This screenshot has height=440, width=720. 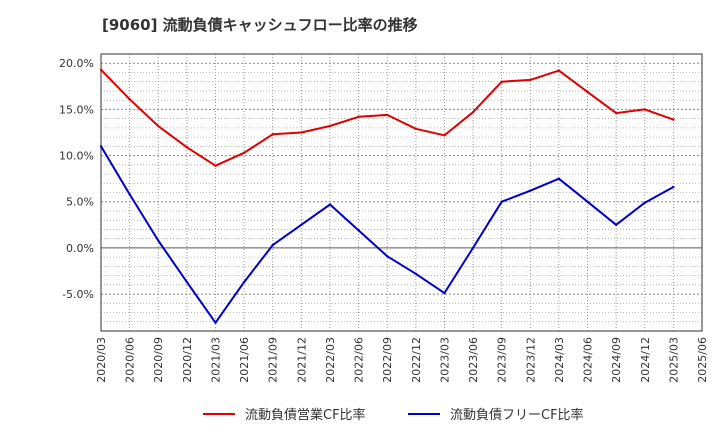 I want to click on x-tick-label: 2021/06, so click(x=244, y=360).